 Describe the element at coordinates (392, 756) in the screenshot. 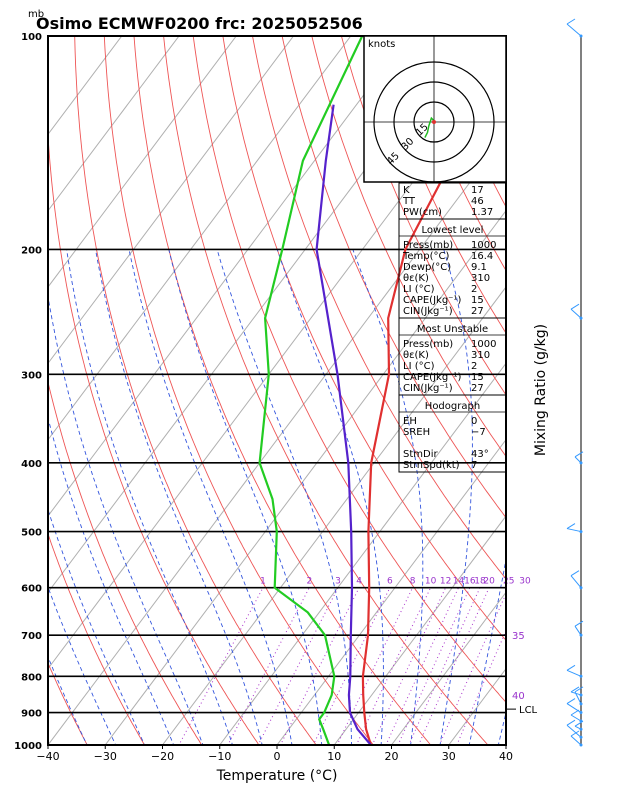

I see `temperature-tick-label: 20` at that location.